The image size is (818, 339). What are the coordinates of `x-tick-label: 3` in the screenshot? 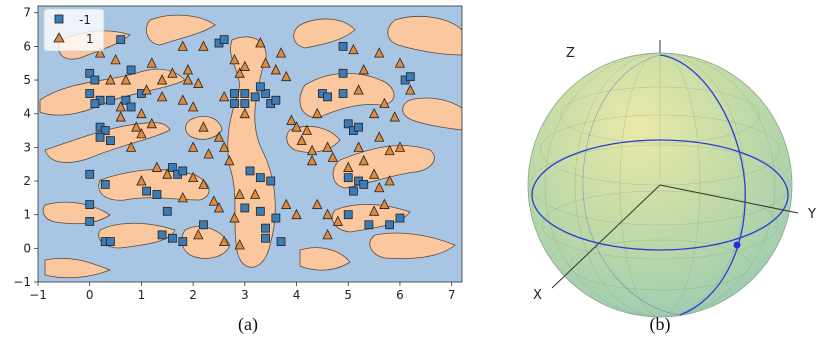 It's located at (245, 295).